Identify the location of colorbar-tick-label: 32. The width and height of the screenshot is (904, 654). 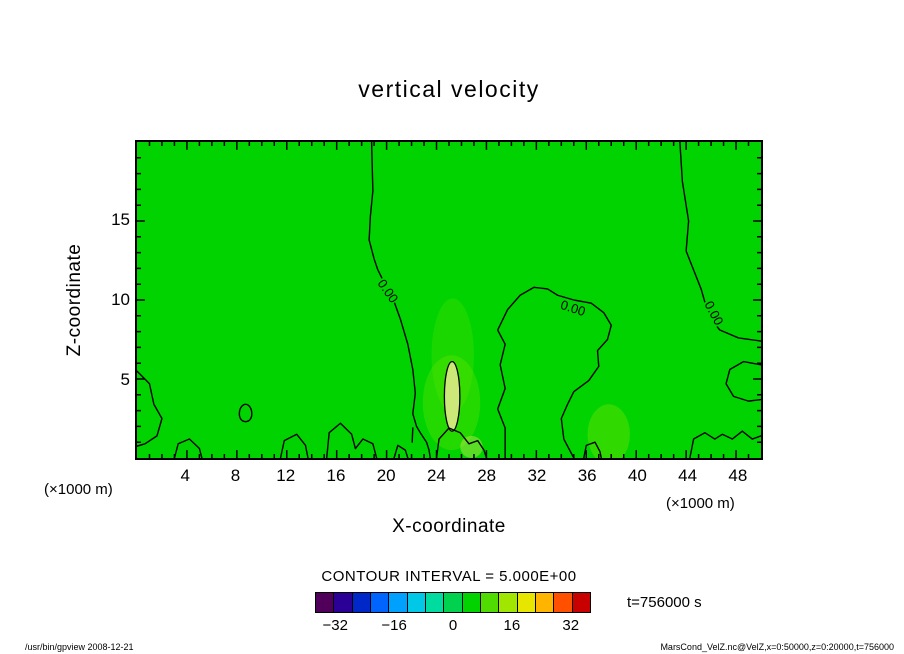
(571, 625).